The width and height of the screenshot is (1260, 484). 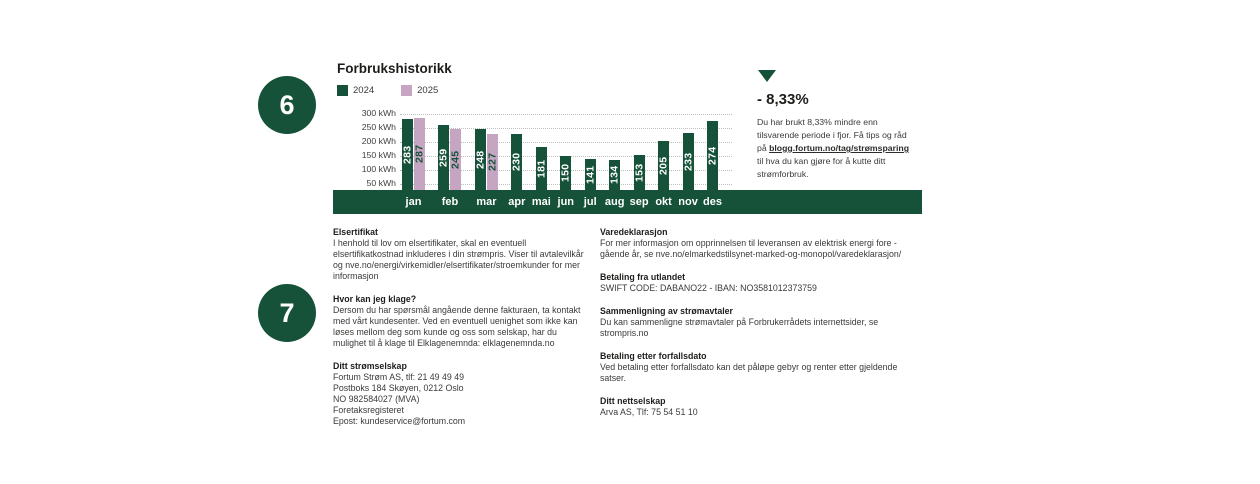 I want to click on bar-group-jan: 283 287 jan, so click(x=414, y=157).